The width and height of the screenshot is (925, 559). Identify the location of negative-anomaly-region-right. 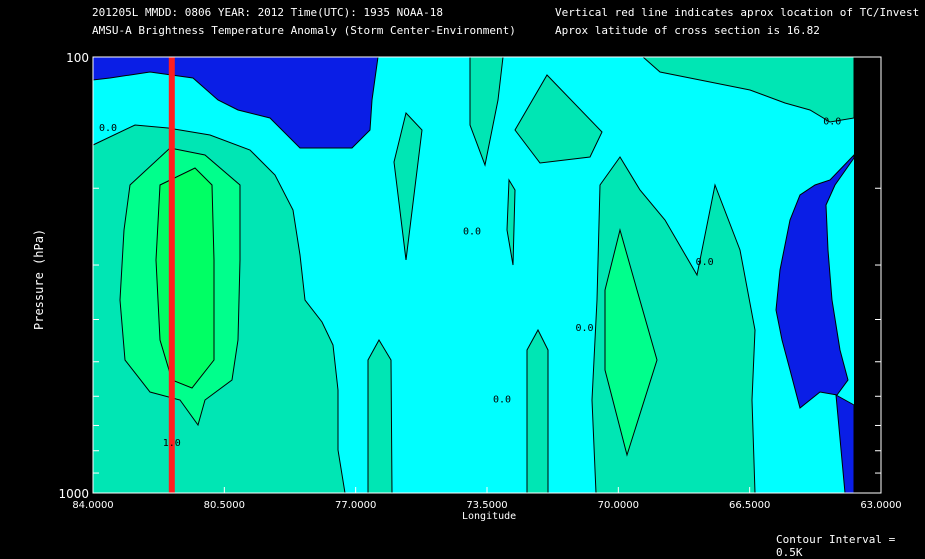
(815, 281).